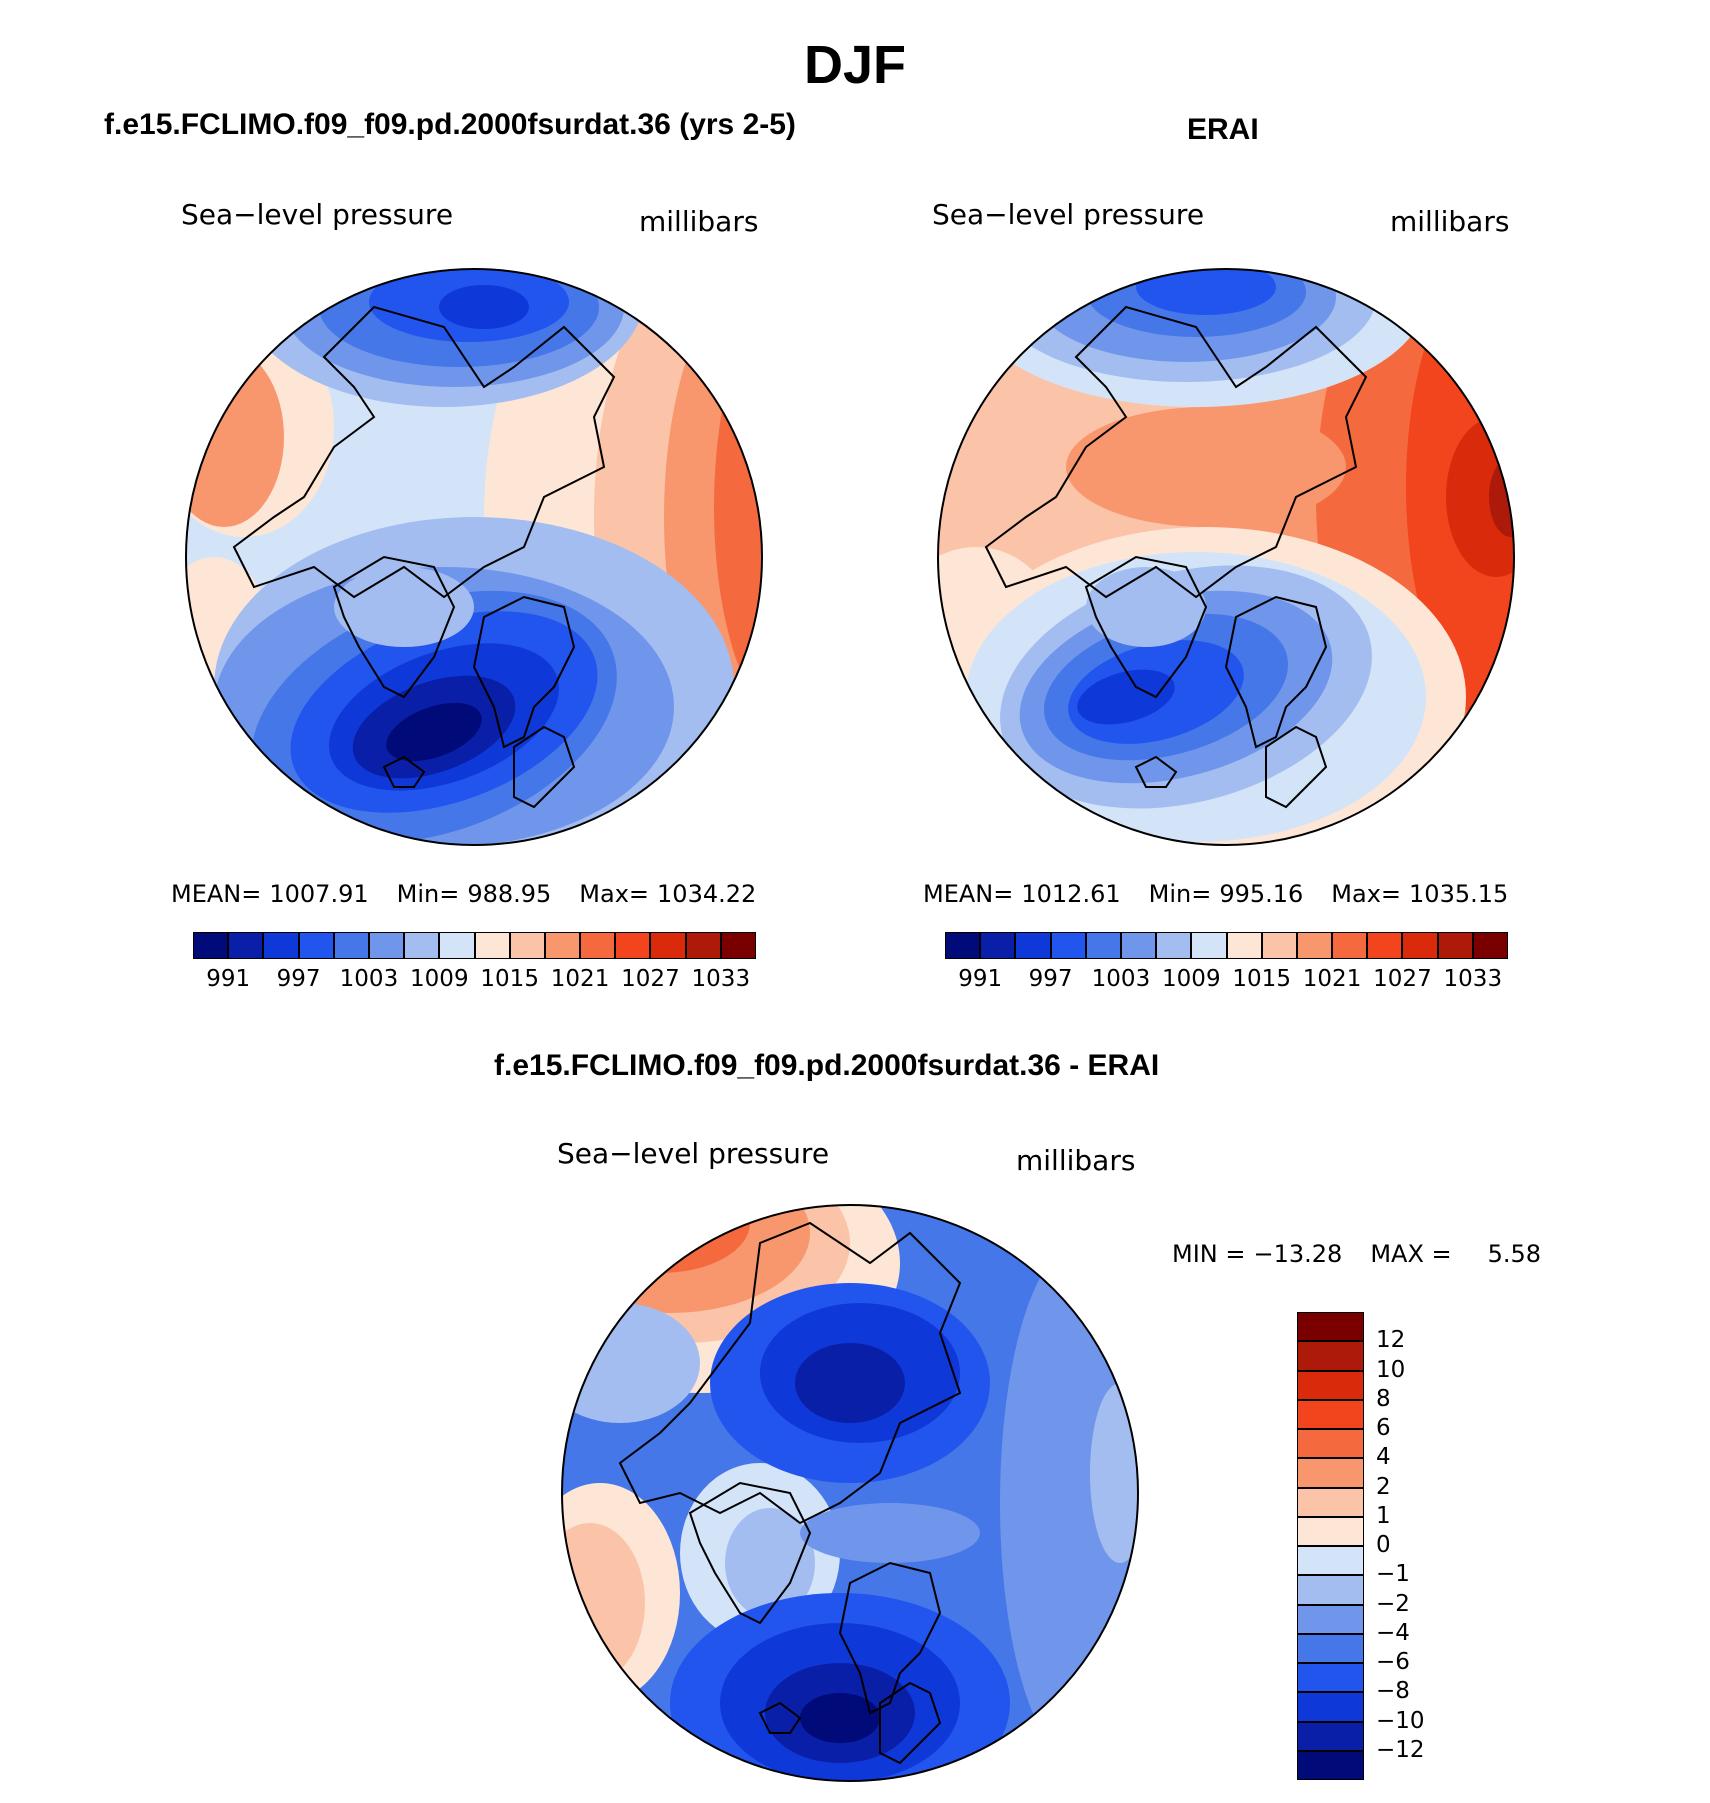  I want to click on panel-3-colorbar-tick-label: 1, so click(1383, 1515).